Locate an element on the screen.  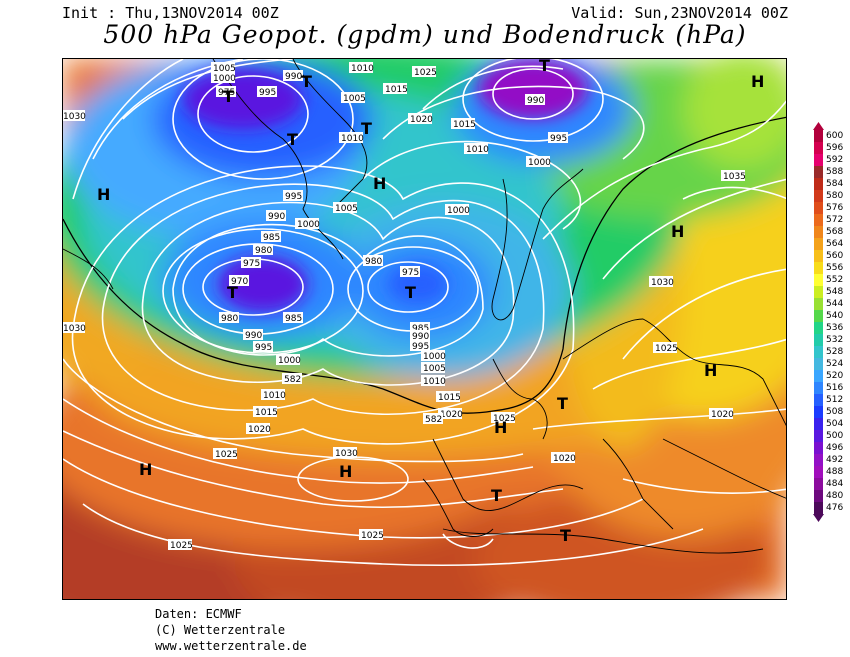
legend-entry: 488 is located at coordinates (831, 472).